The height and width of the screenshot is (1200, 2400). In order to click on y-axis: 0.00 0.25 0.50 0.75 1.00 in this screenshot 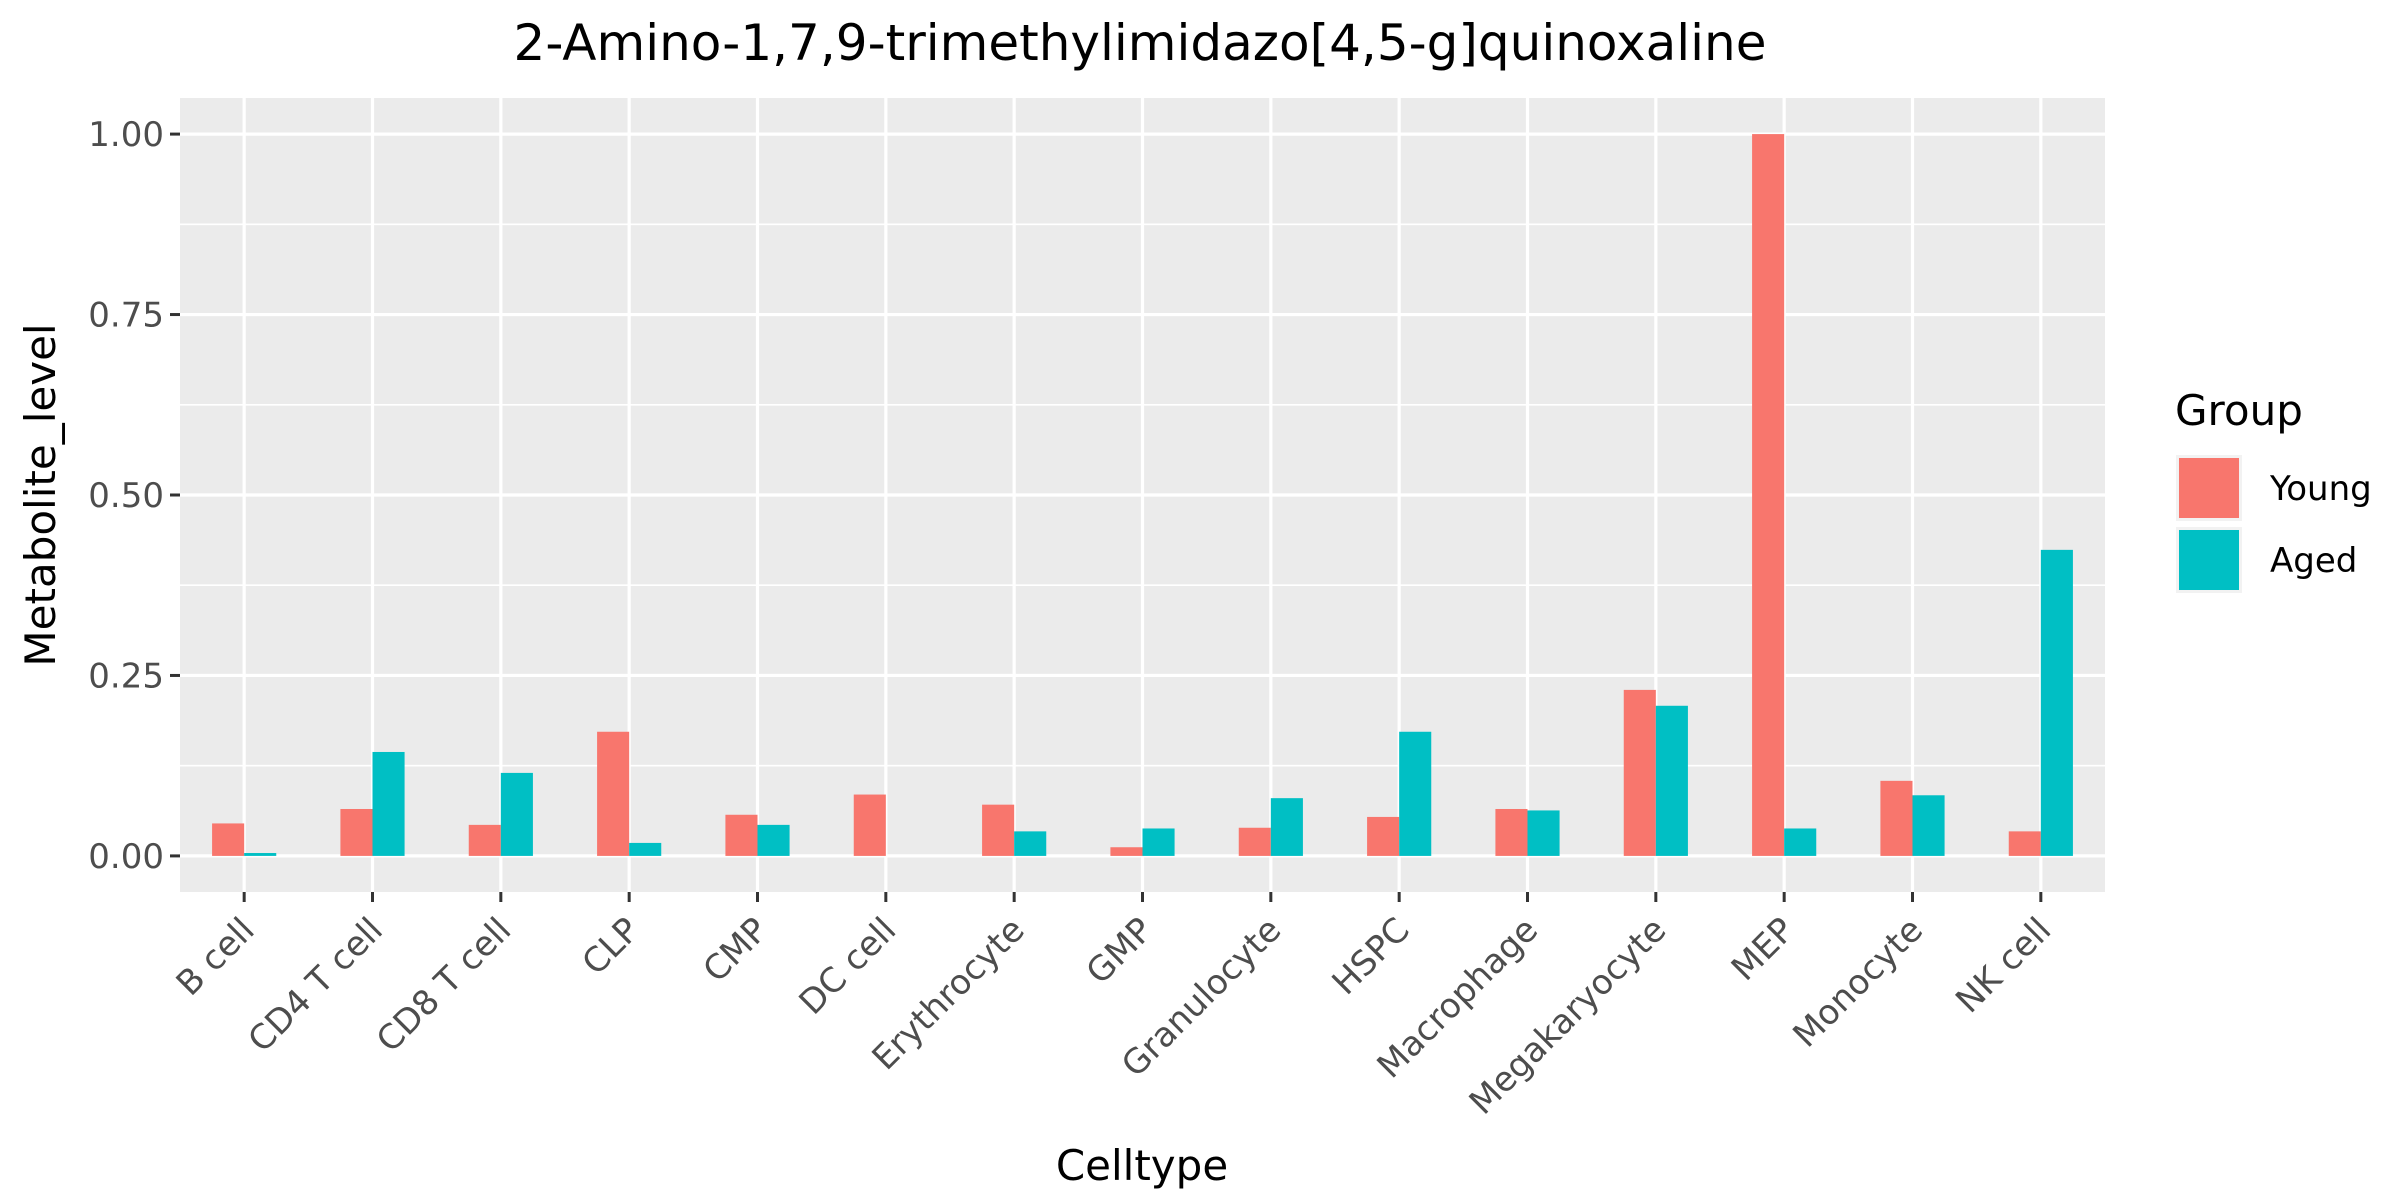, I will do `click(134, 496)`.